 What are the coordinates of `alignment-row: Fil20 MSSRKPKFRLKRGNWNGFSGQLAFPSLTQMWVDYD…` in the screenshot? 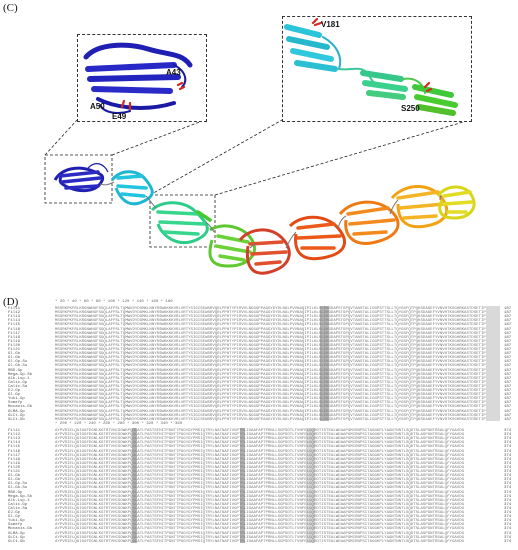 It's located at (259, 346).